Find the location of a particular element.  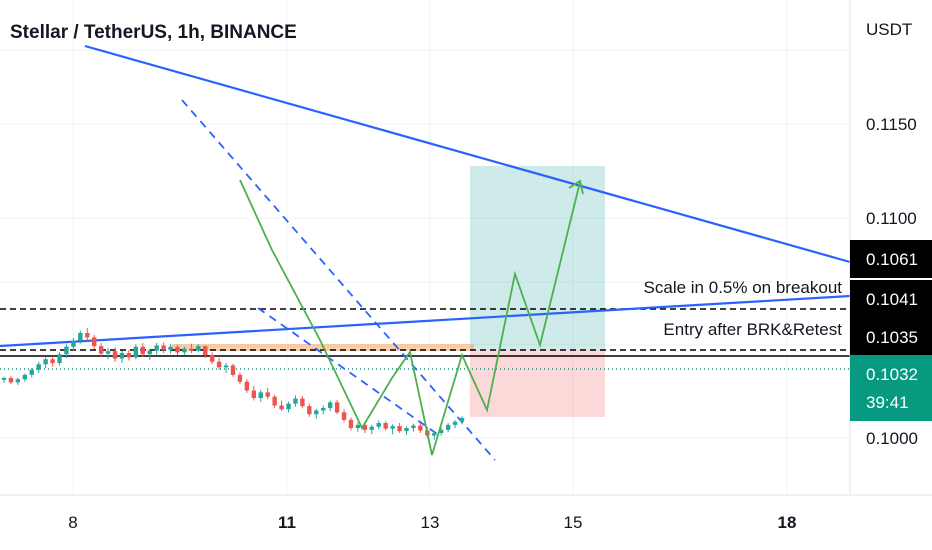

price-axis-unit: USDT is located at coordinates (889, 29).